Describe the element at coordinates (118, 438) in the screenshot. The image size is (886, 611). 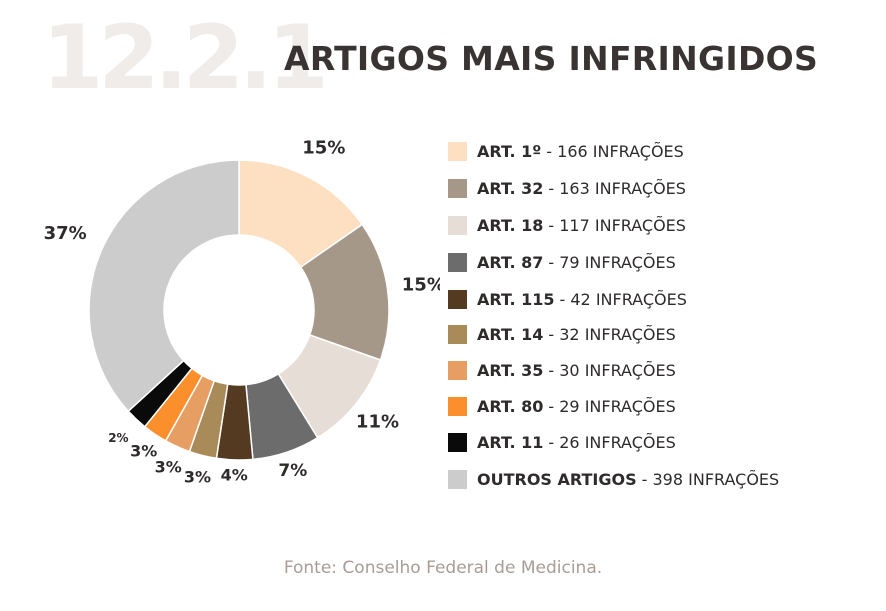
I see `percent-label-9: 2%` at that location.